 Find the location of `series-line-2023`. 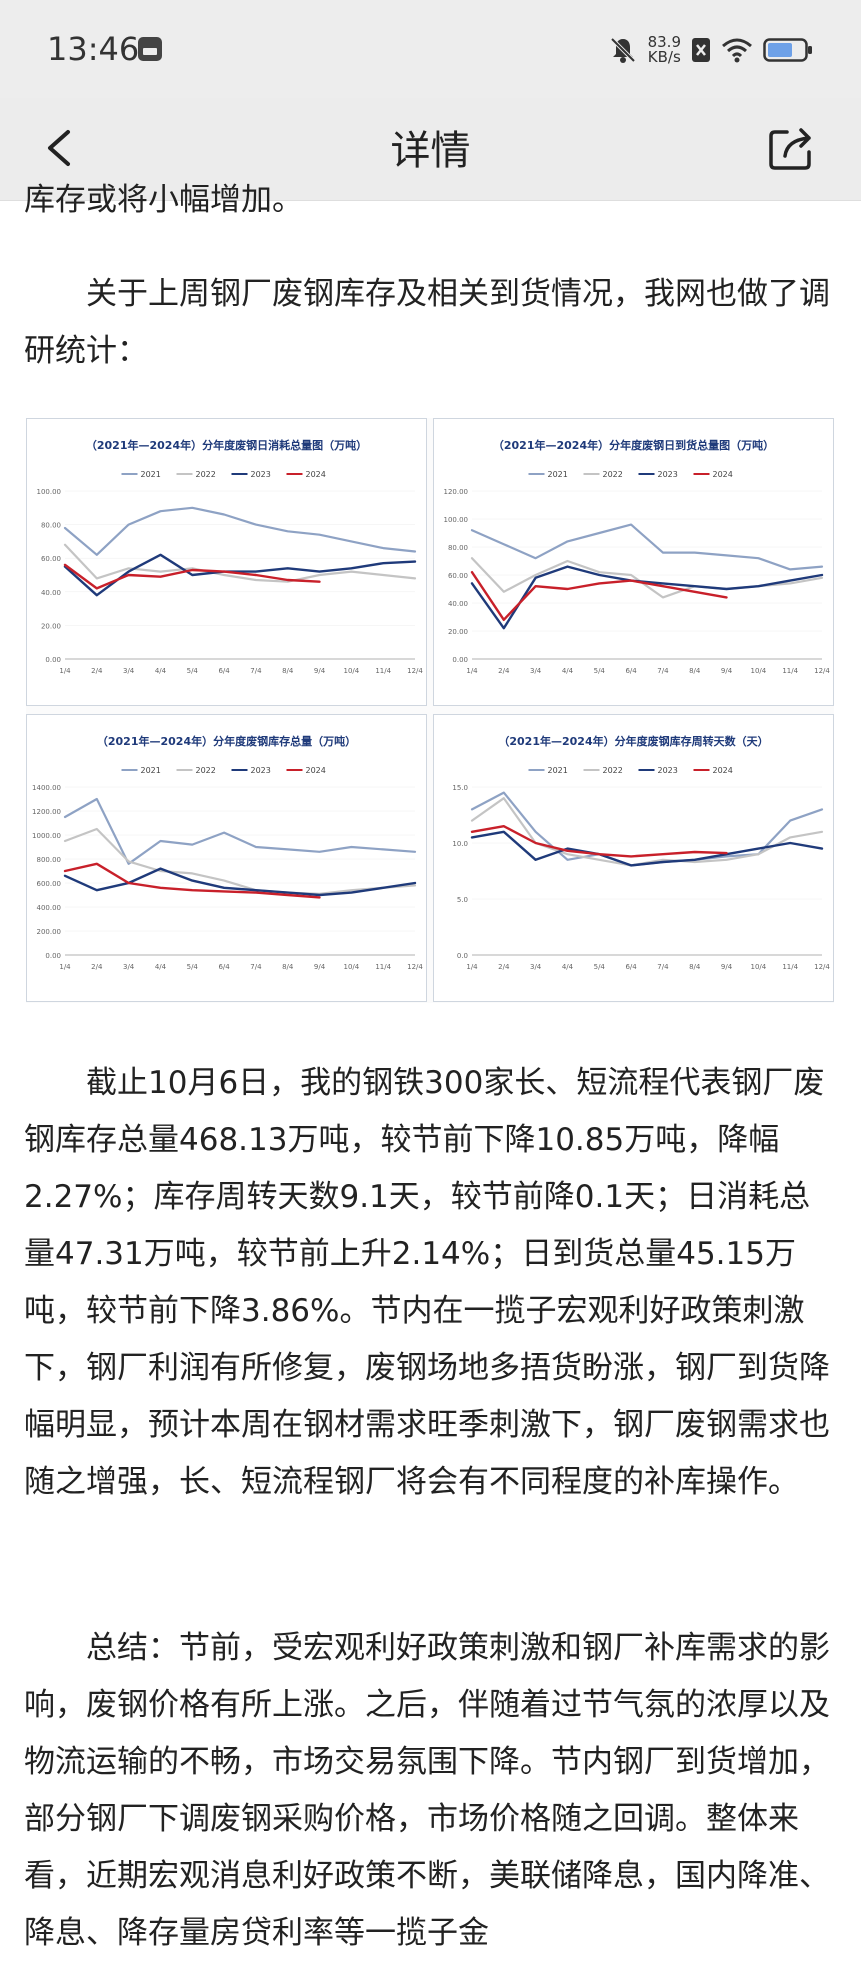

series-line-2023 is located at coordinates (240, 882).